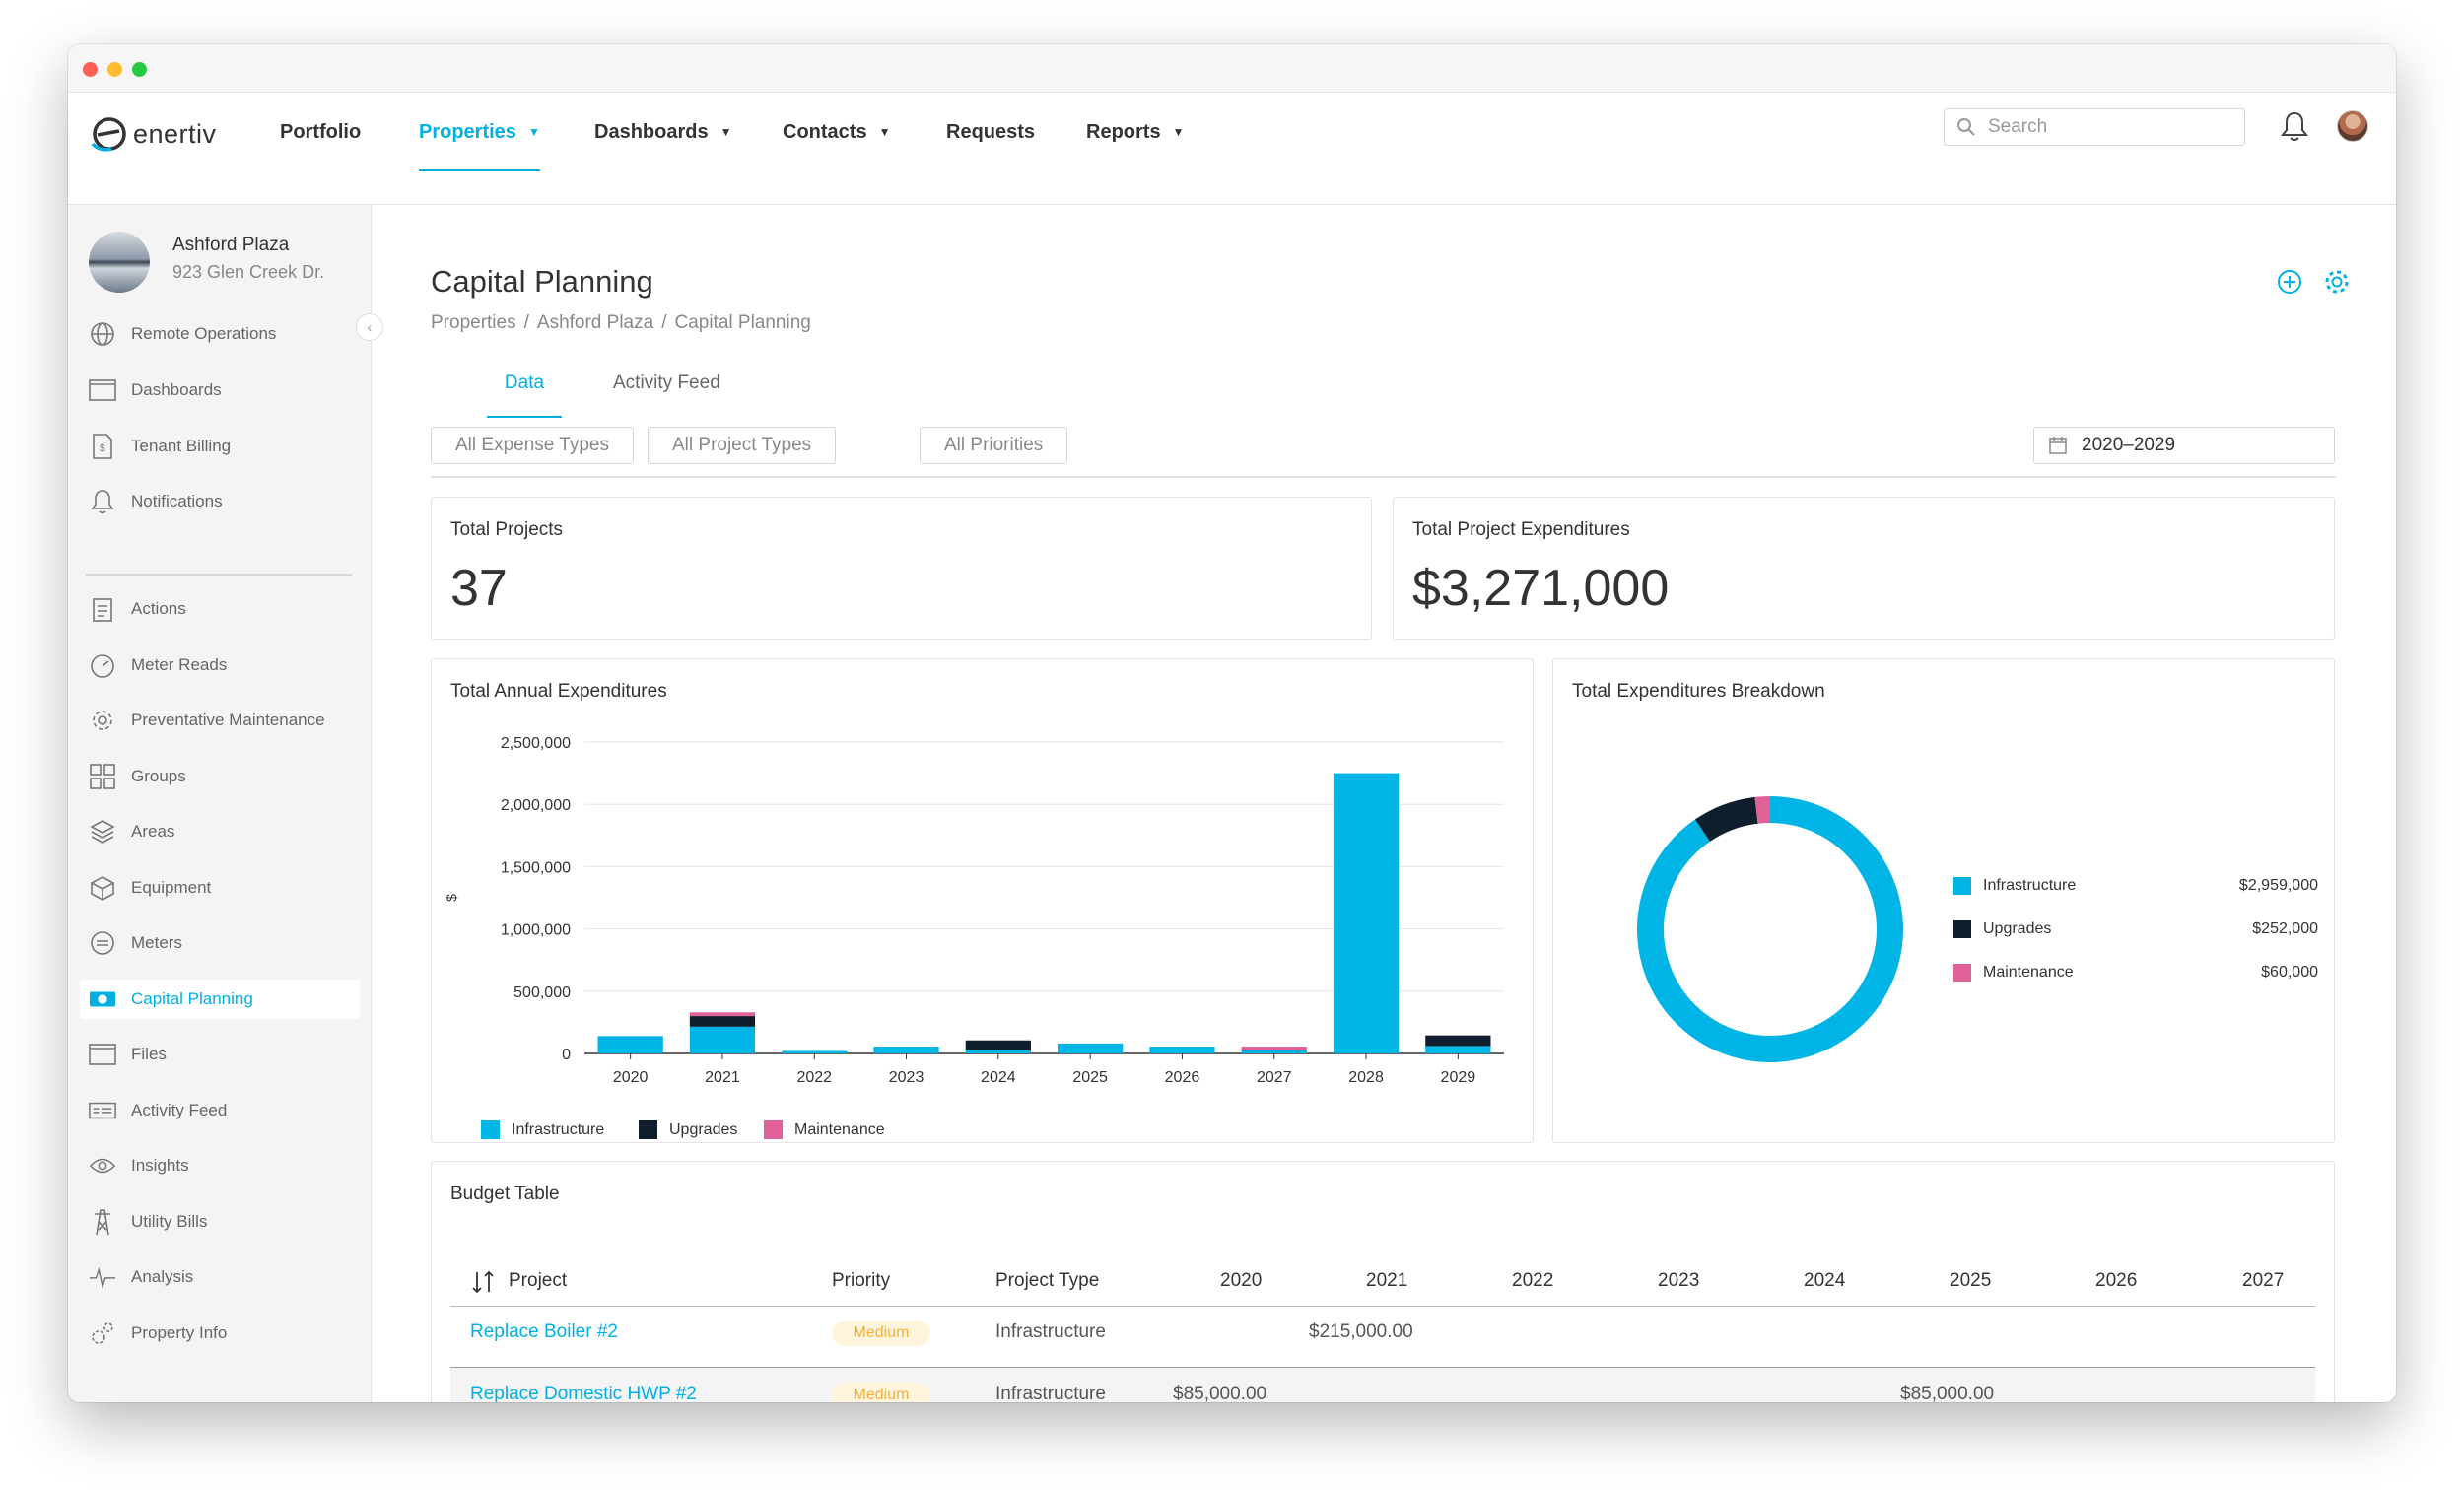 This screenshot has width=2464, height=1491. Describe the element at coordinates (1387, 1280) in the screenshot. I see `column-2021: 2021` at that location.